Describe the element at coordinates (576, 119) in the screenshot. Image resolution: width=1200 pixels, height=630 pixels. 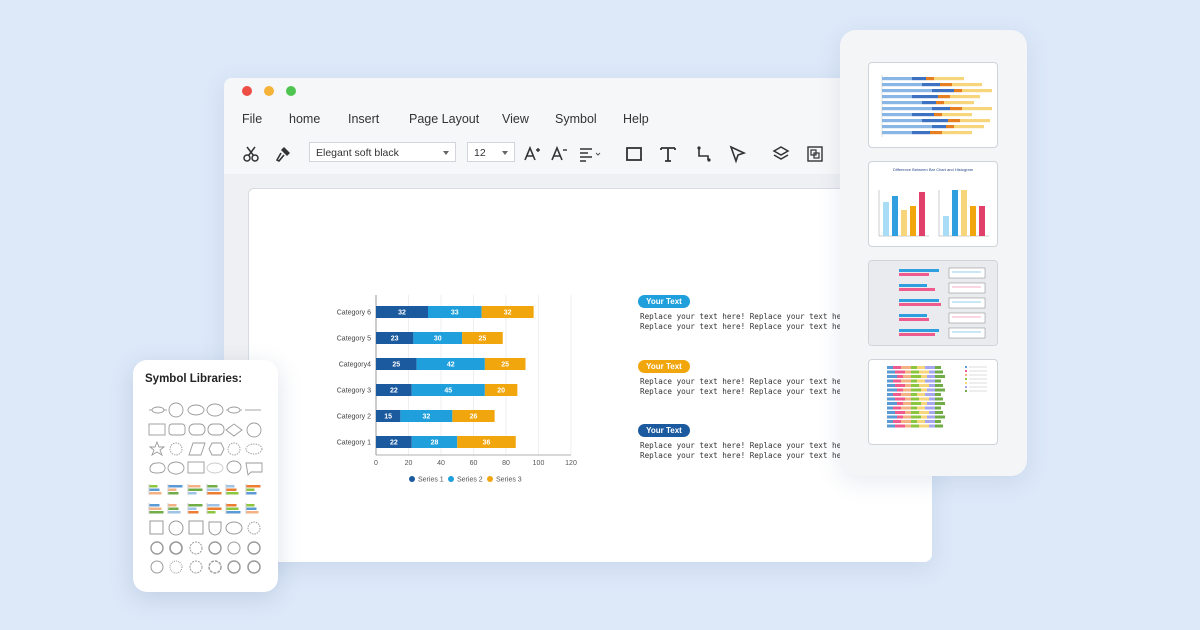
I see `menu-symbol: Symbol` at that location.